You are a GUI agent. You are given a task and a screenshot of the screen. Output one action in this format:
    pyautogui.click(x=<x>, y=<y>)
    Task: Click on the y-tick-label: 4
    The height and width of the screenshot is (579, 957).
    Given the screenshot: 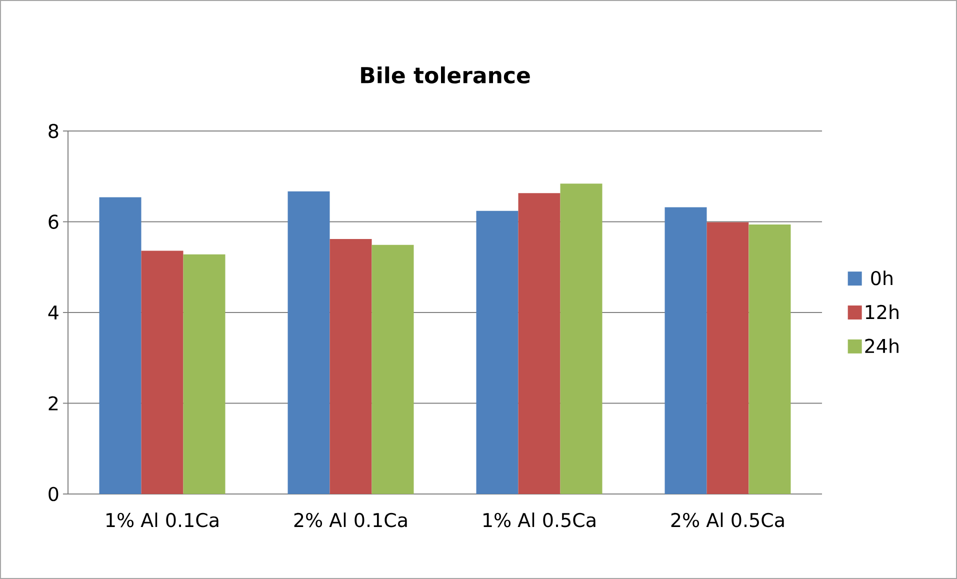 What is the action you would take?
    pyautogui.click(x=53, y=313)
    